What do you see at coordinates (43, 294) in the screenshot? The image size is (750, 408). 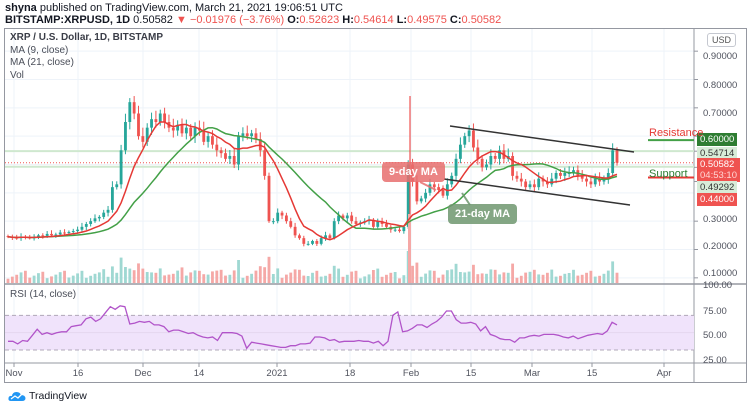 I see `rsi-legend: RSI (14, close)` at bounding box center [43, 294].